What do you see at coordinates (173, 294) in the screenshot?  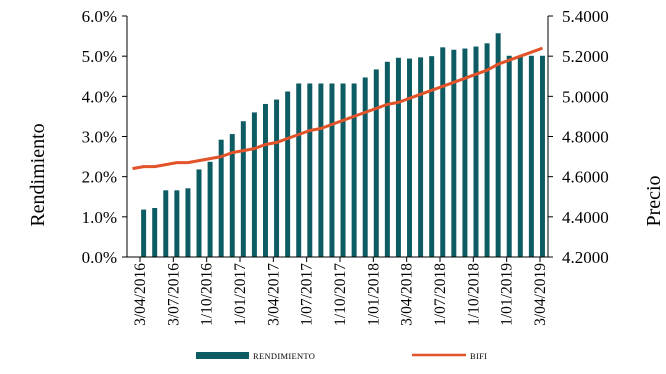 I see `x-tick-label: 3/07/2016` at bounding box center [173, 294].